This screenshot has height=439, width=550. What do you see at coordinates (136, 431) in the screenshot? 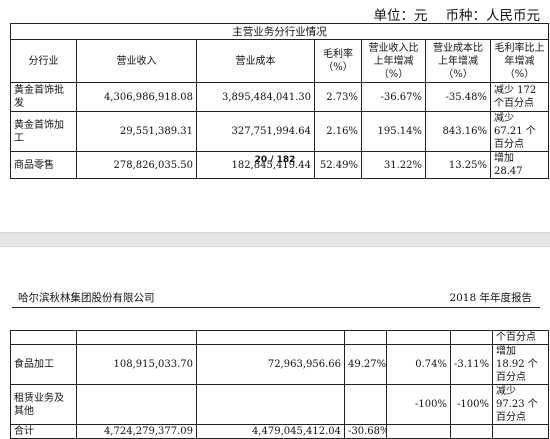
I see `revenue-cell: 4,724,279,377.09` at bounding box center [136, 431].